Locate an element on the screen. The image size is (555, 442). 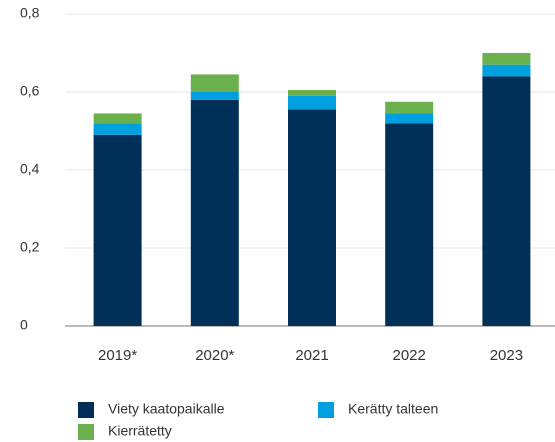
y-tick-label: 0 is located at coordinates (24, 325).